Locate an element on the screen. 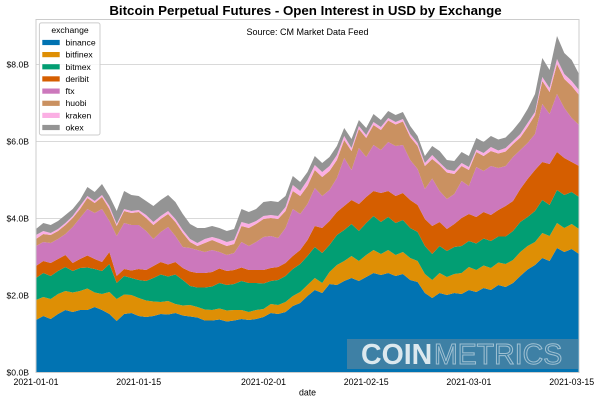 This screenshot has width=600, height=403. svg-text: $2.0B is located at coordinates (18, 296).